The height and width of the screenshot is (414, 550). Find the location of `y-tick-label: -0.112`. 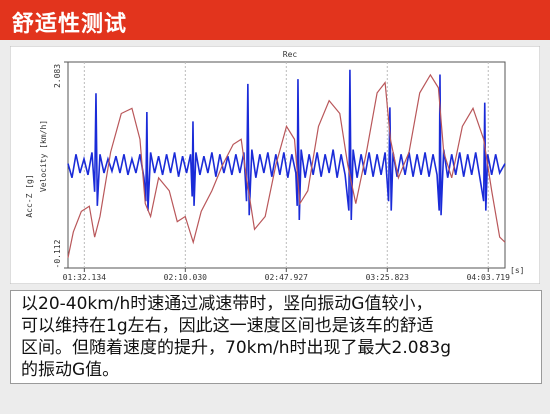

y-tick-label: -0.112 is located at coordinates (57, 253).